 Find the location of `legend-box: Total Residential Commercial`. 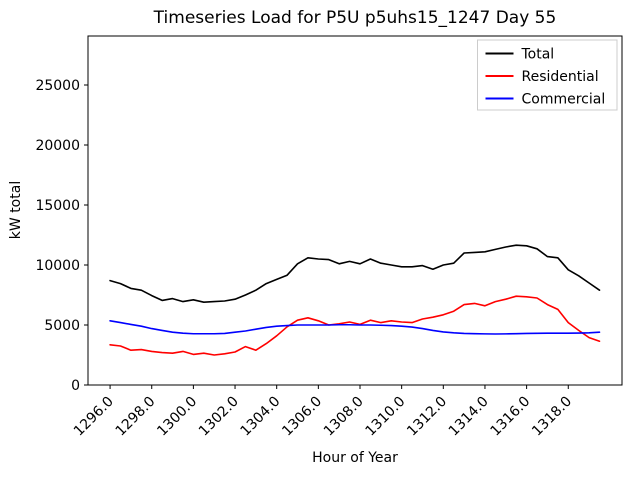

legend-box: Total Residential Commercial is located at coordinates (547, 75).